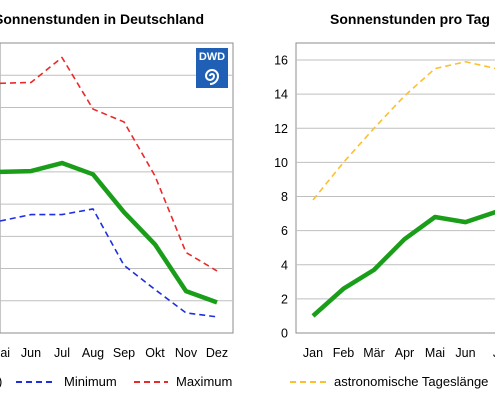 The width and height of the screenshot is (495, 400). I want to click on left-x-tick-label: Nov, so click(186, 353).